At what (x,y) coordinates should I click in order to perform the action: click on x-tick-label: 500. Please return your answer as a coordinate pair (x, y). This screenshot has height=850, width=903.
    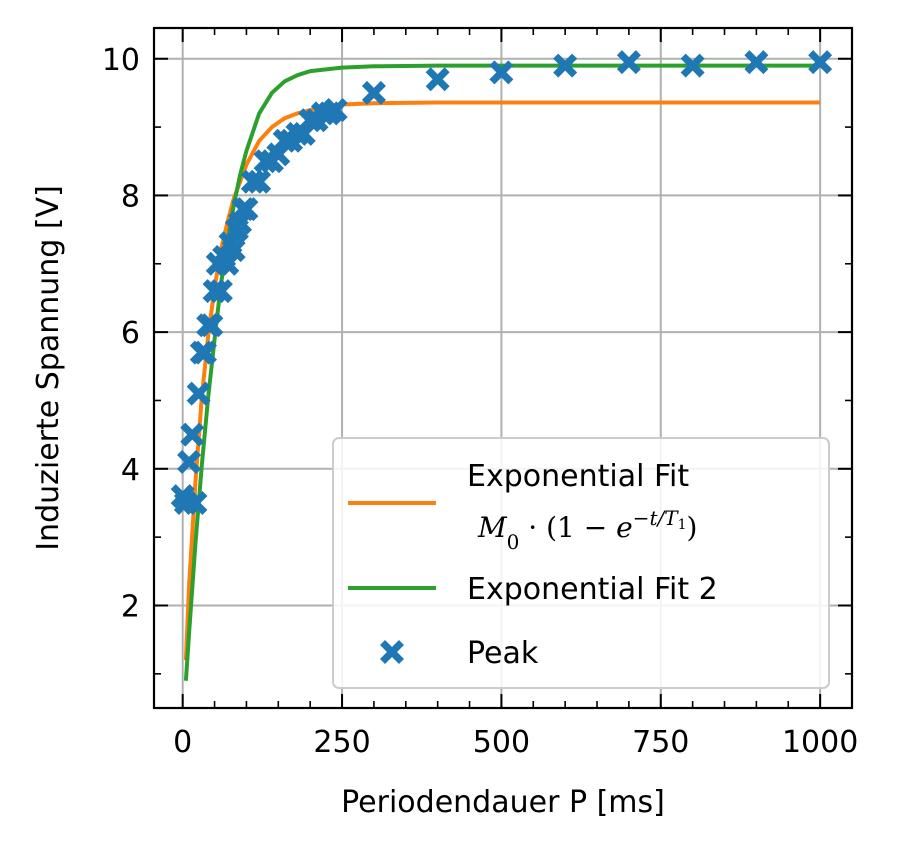
    Looking at the image, I should click on (501, 742).